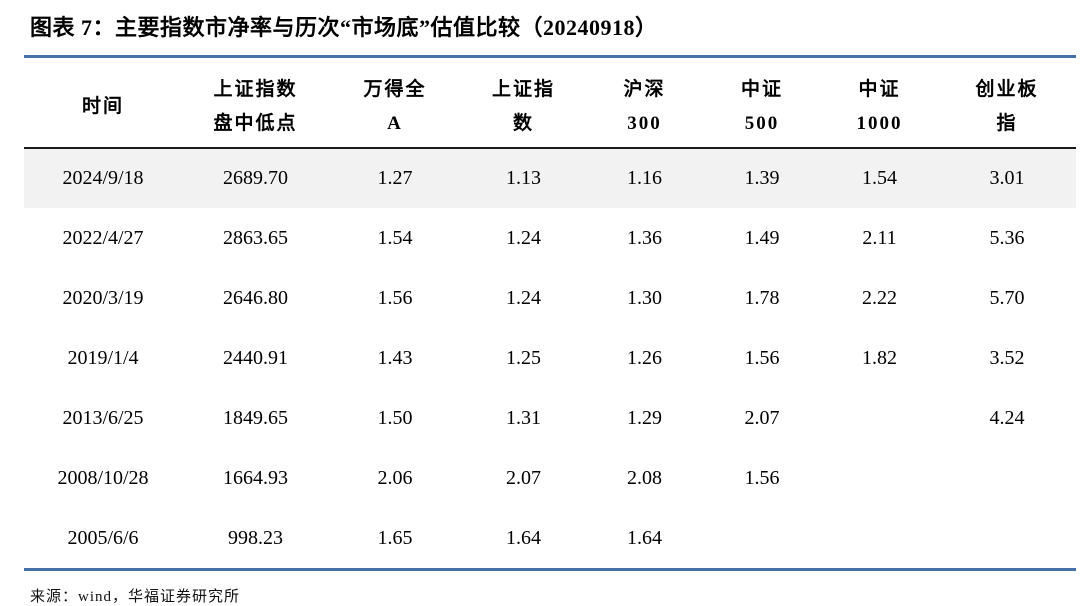 The height and width of the screenshot is (606, 1080). I want to click on column-header: 创业板指, so click(1007, 107).